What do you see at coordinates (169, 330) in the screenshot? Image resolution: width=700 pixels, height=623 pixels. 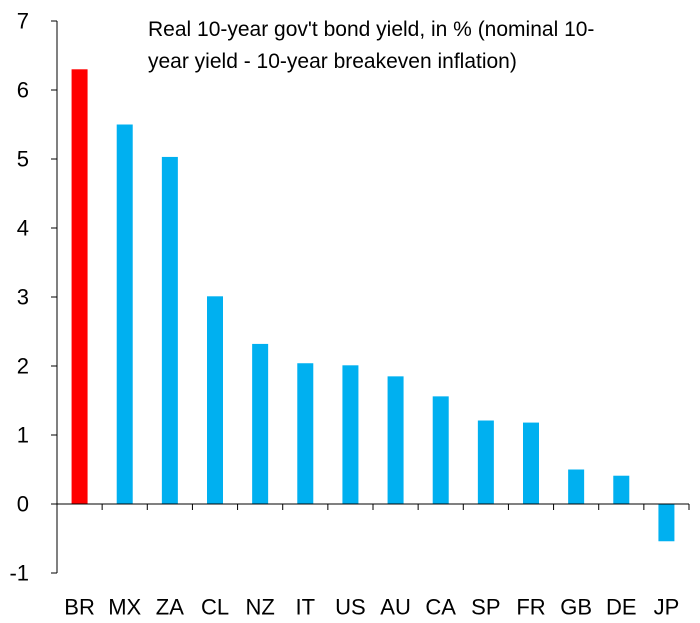 I see `bar-za` at bounding box center [169, 330].